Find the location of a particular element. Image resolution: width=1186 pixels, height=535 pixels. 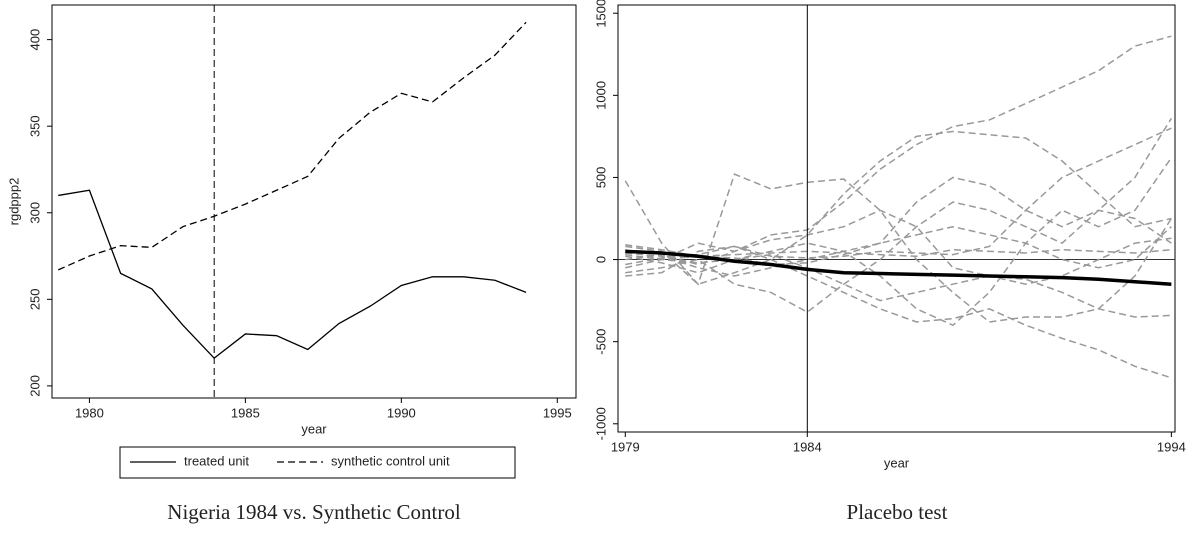

y-tick-label: 300 is located at coordinates (34, 213).